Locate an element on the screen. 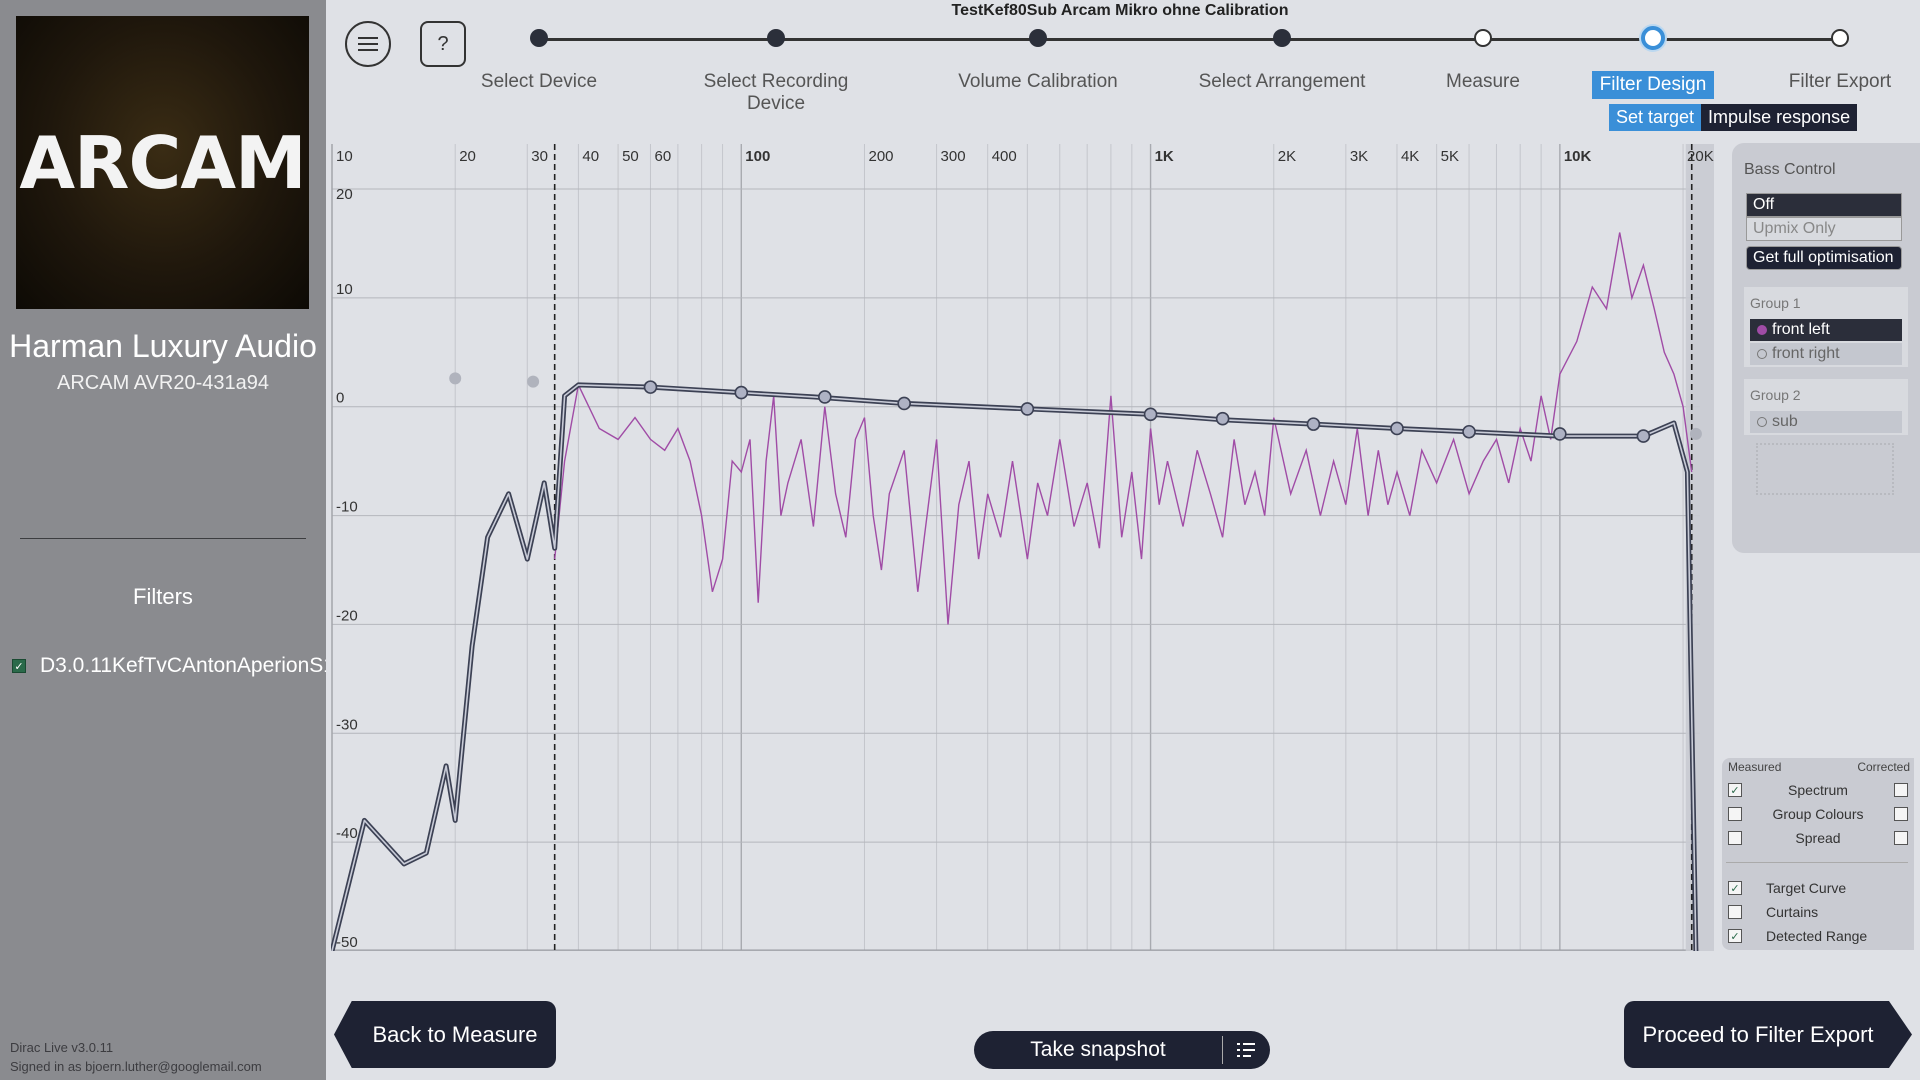 The height and width of the screenshot is (1080, 1920). group-colours-corrected-checkbox is located at coordinates (1901, 814).